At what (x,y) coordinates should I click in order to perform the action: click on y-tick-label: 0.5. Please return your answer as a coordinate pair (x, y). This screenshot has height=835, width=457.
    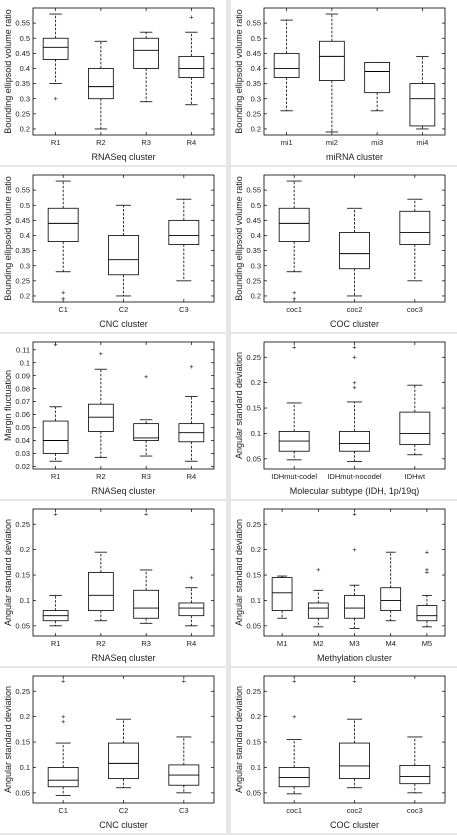
    Looking at the image, I should click on (25, 38).